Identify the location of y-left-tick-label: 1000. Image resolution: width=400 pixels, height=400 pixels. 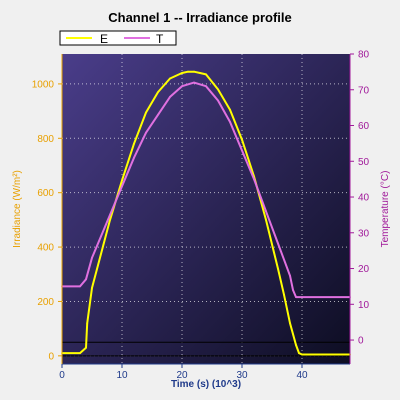
(43, 84).